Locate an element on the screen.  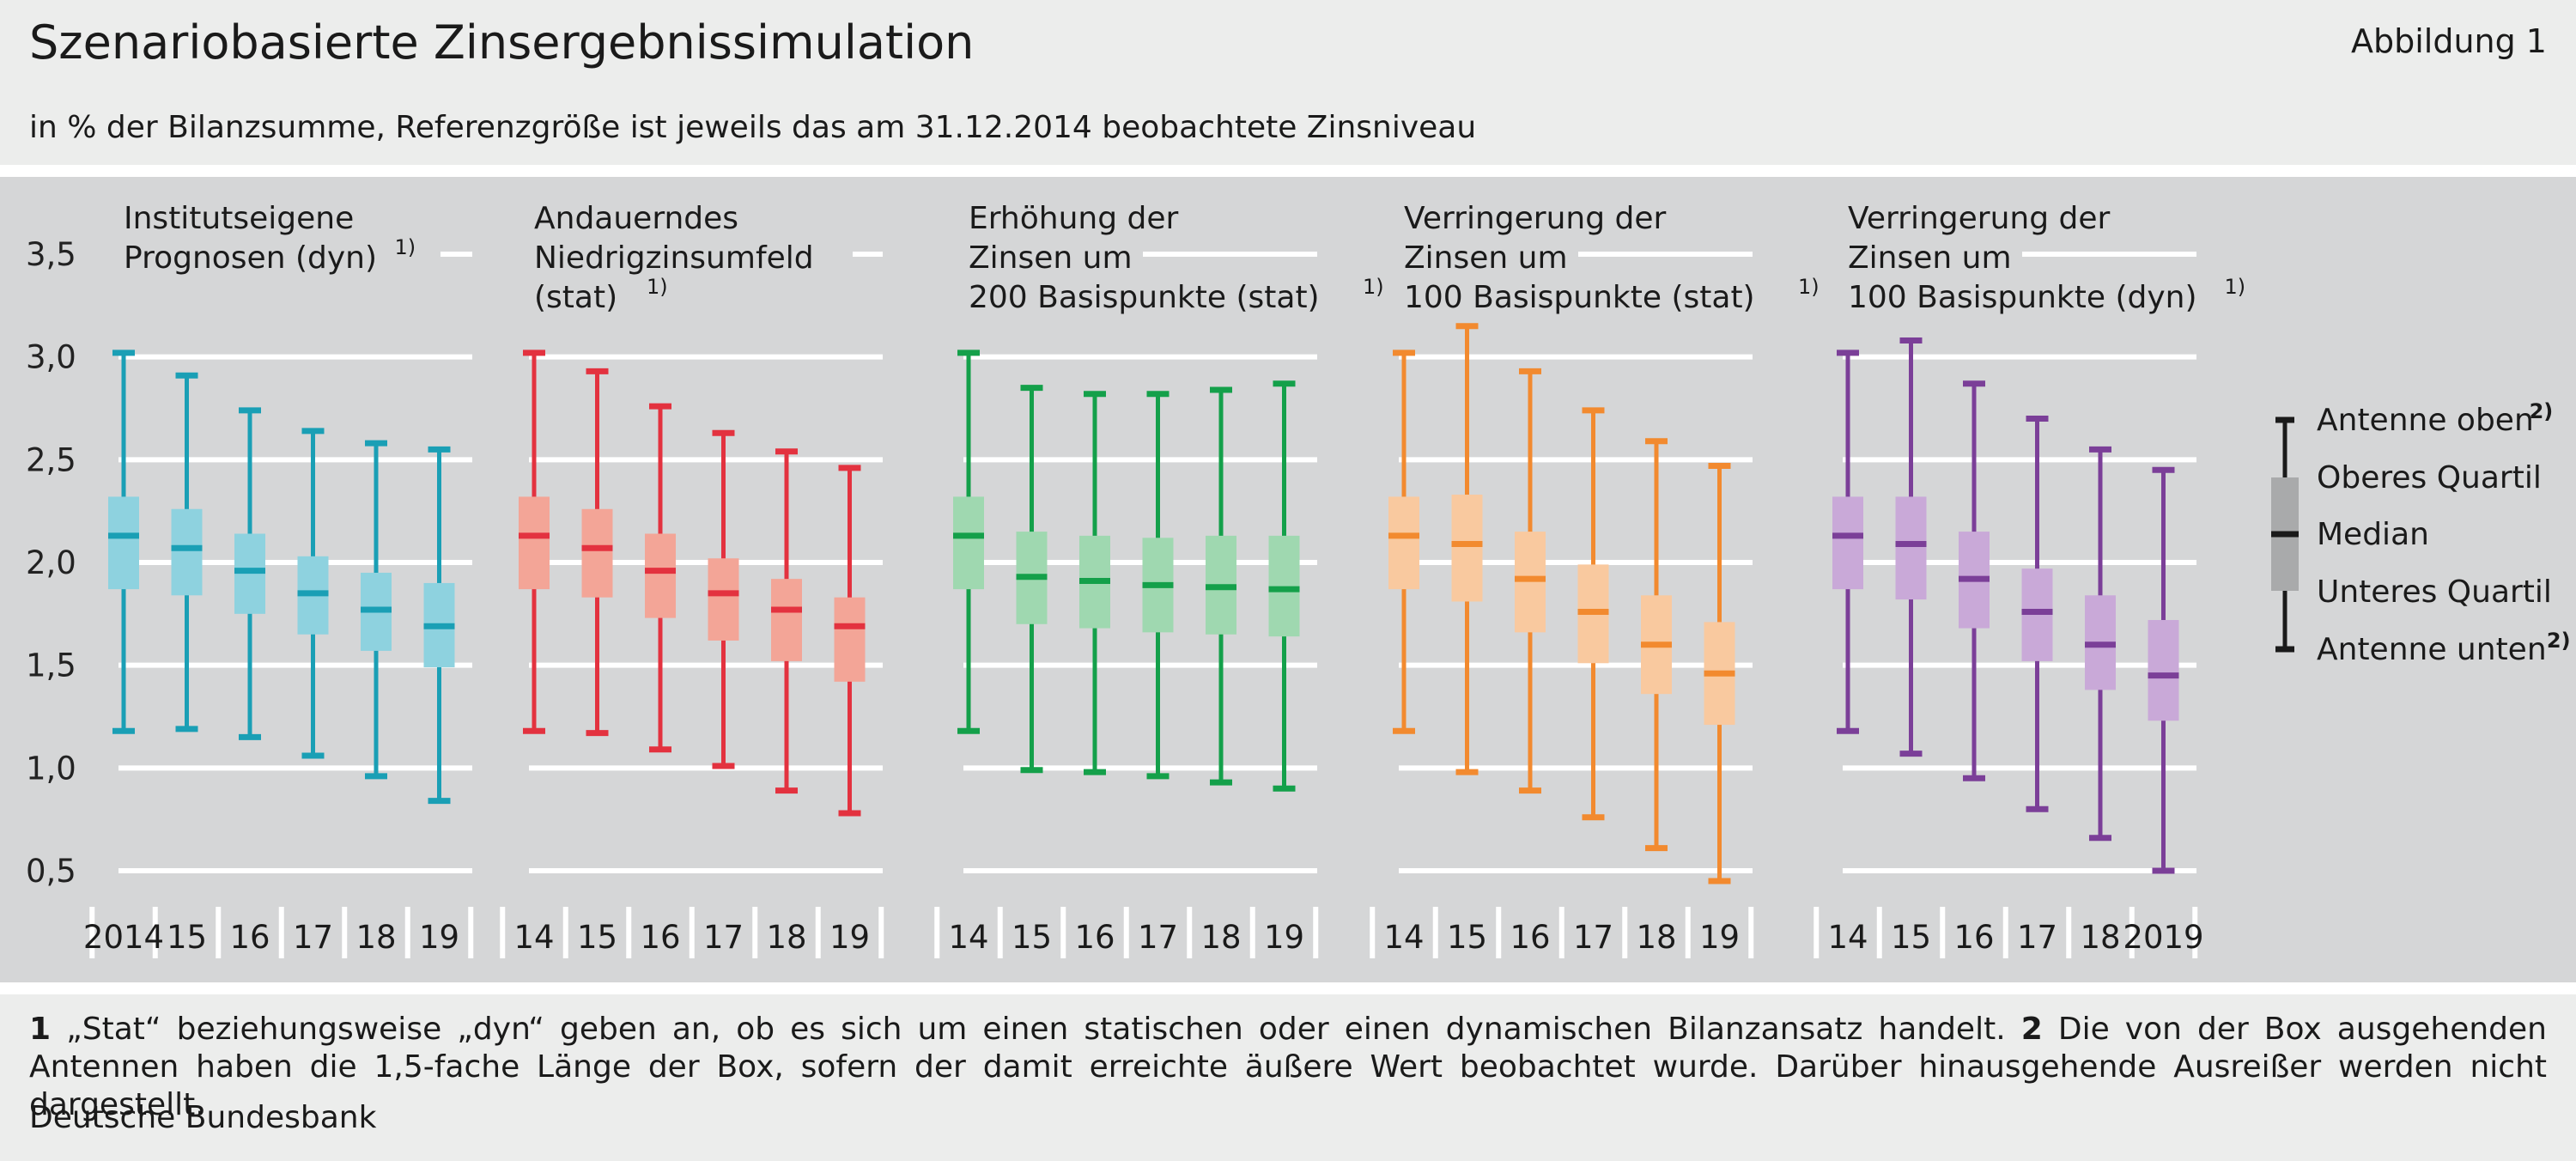
footnote-1-number: 1 is located at coordinates (40, 1029).